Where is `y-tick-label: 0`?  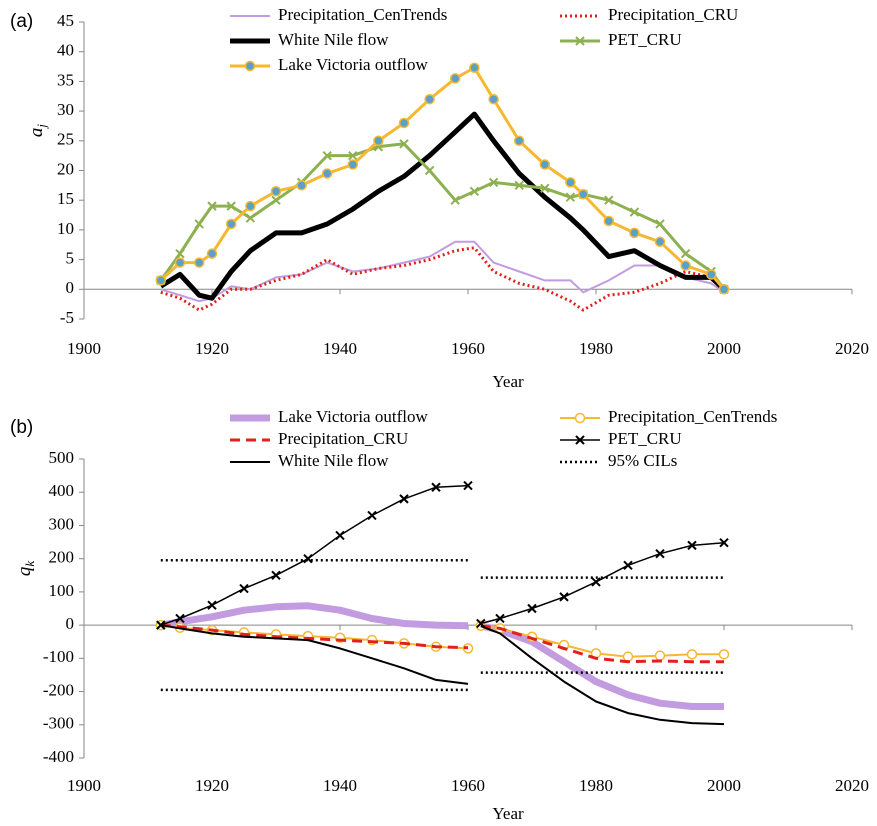
y-tick-label: 0 is located at coordinates (70, 623).